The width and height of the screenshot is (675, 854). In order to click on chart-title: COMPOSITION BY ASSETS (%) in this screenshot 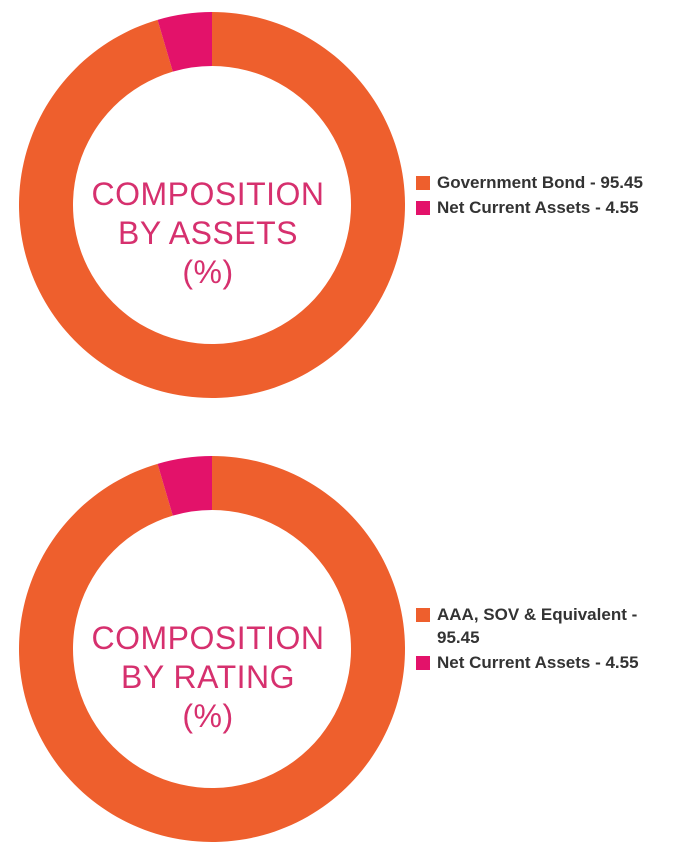, I will do `click(208, 233)`.